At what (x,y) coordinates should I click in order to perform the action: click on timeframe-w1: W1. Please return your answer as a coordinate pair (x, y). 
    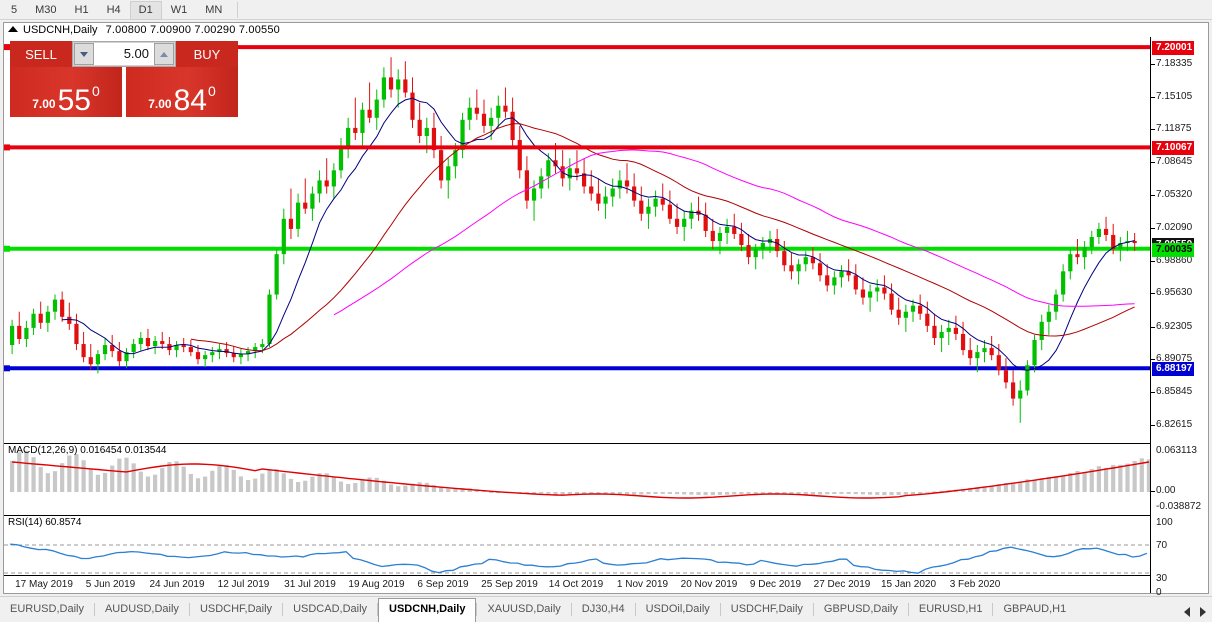
    Looking at the image, I should click on (179, 9).